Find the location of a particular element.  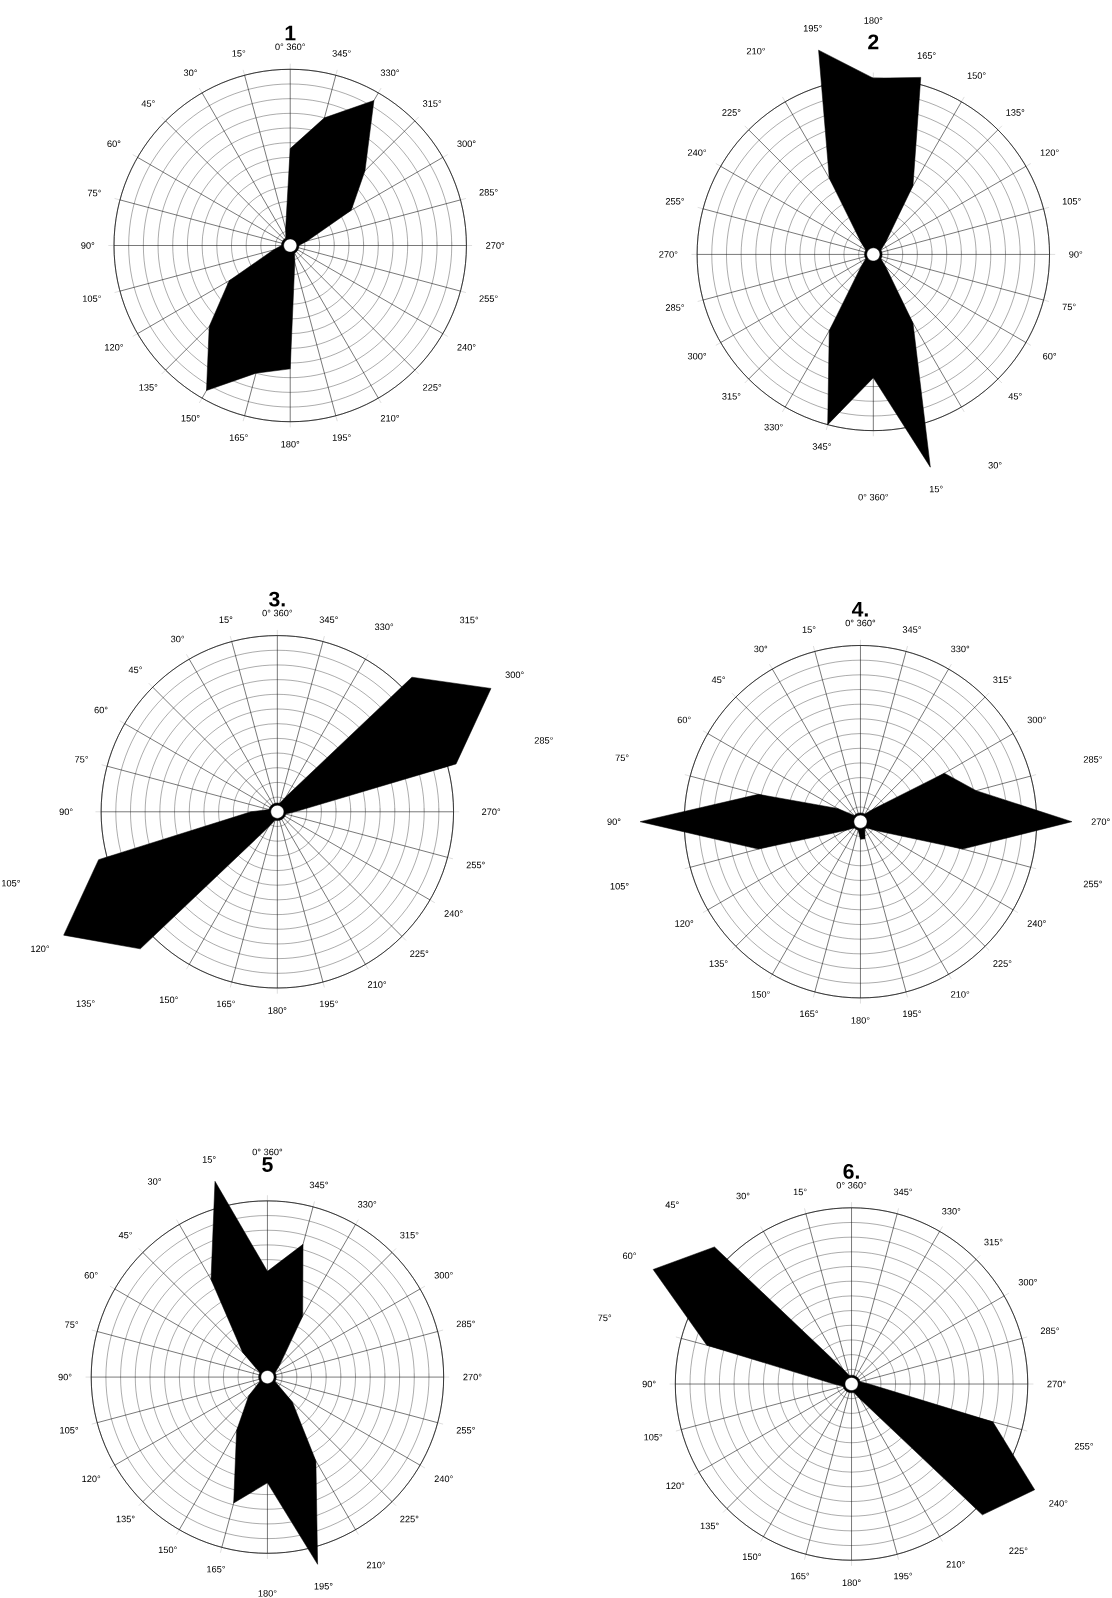

chart-title: 4. is located at coordinates (860, 609).